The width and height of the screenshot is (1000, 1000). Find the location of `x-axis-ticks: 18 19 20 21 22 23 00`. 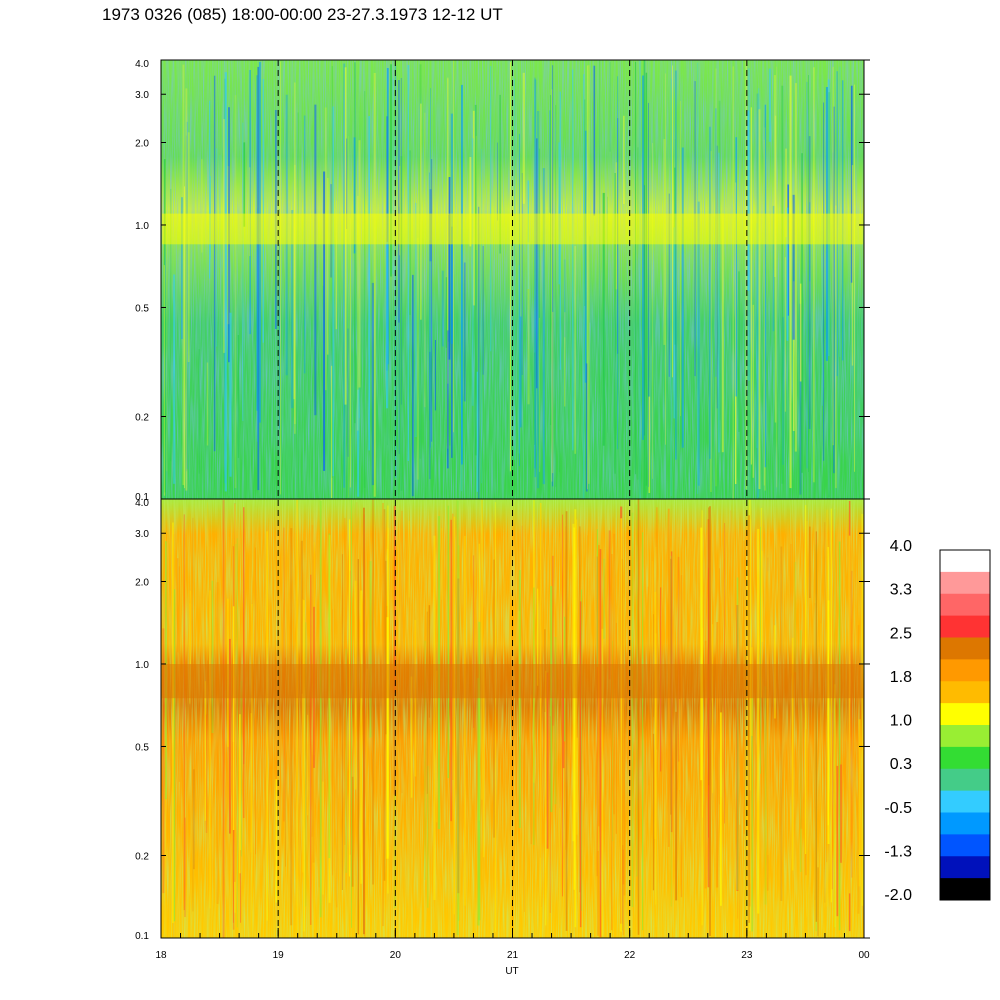

x-axis-ticks: 18 19 20 21 22 23 00 is located at coordinates (512, 944).